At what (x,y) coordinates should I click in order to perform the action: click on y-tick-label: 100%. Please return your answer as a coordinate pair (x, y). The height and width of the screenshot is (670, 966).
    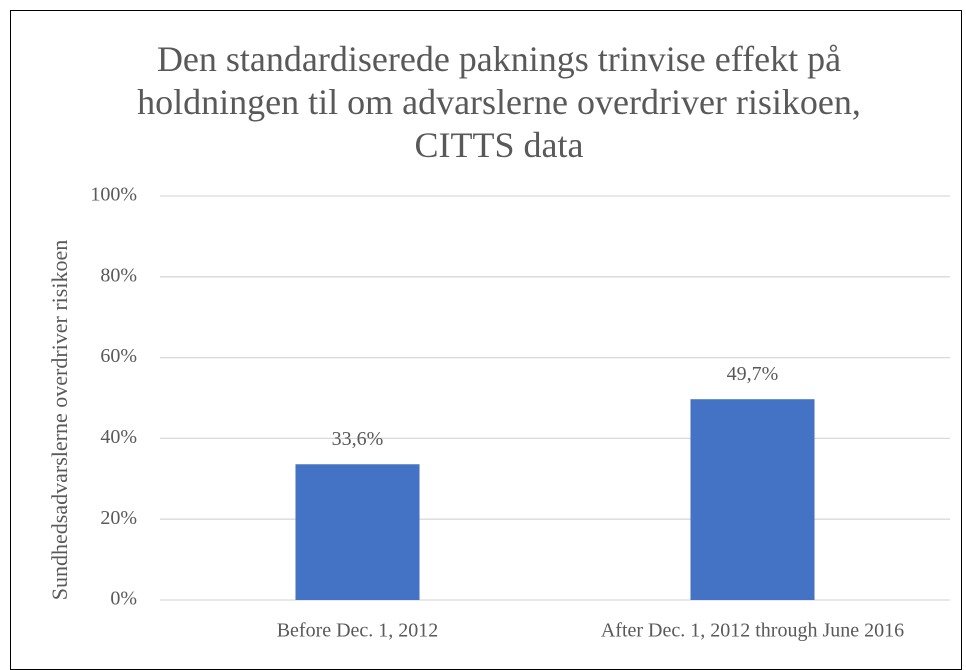
    Looking at the image, I should click on (113, 195).